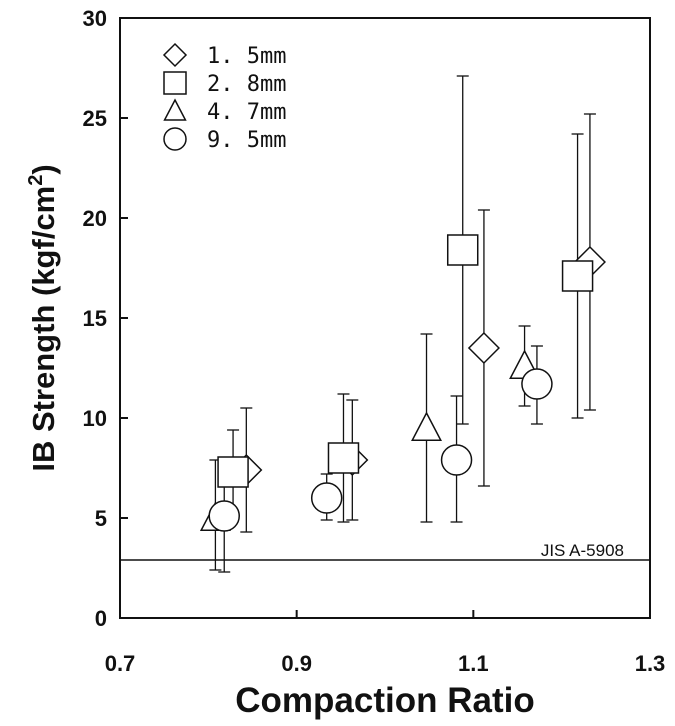 This screenshot has width=675, height=726. I want to click on y-axis-title-end: ), so click(43, 169).